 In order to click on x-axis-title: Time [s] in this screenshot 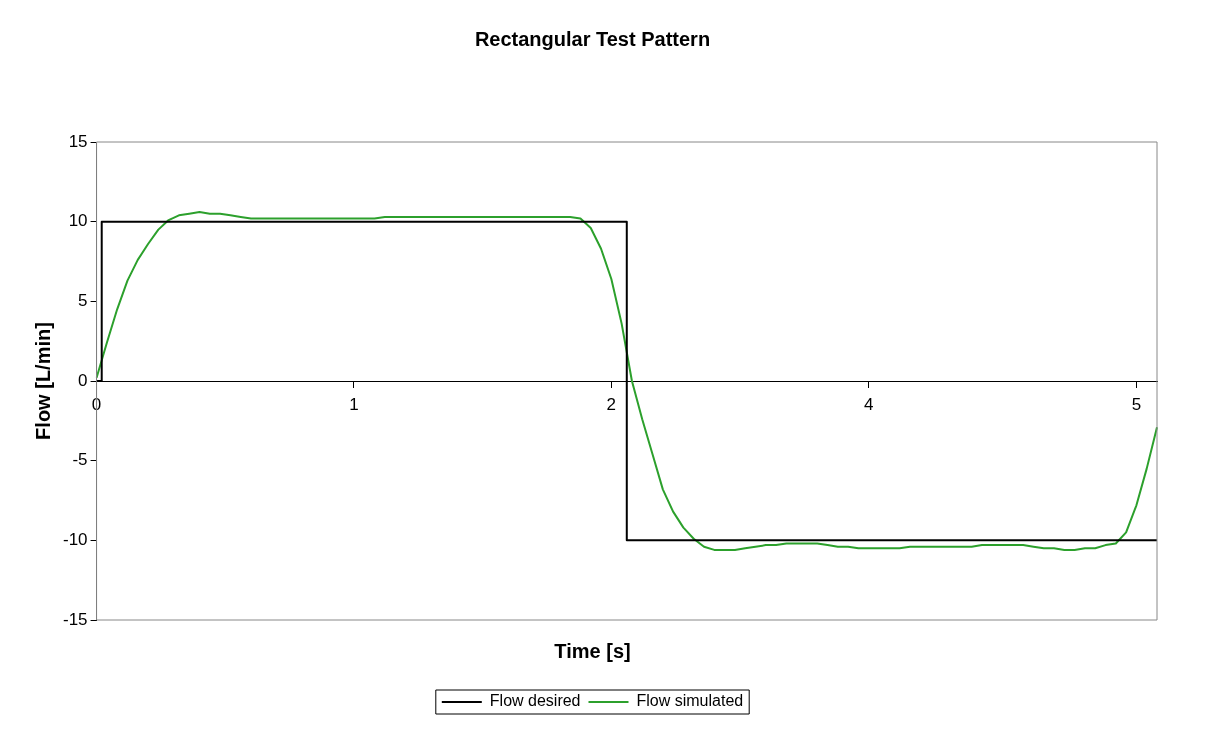, I will do `click(592, 650)`.